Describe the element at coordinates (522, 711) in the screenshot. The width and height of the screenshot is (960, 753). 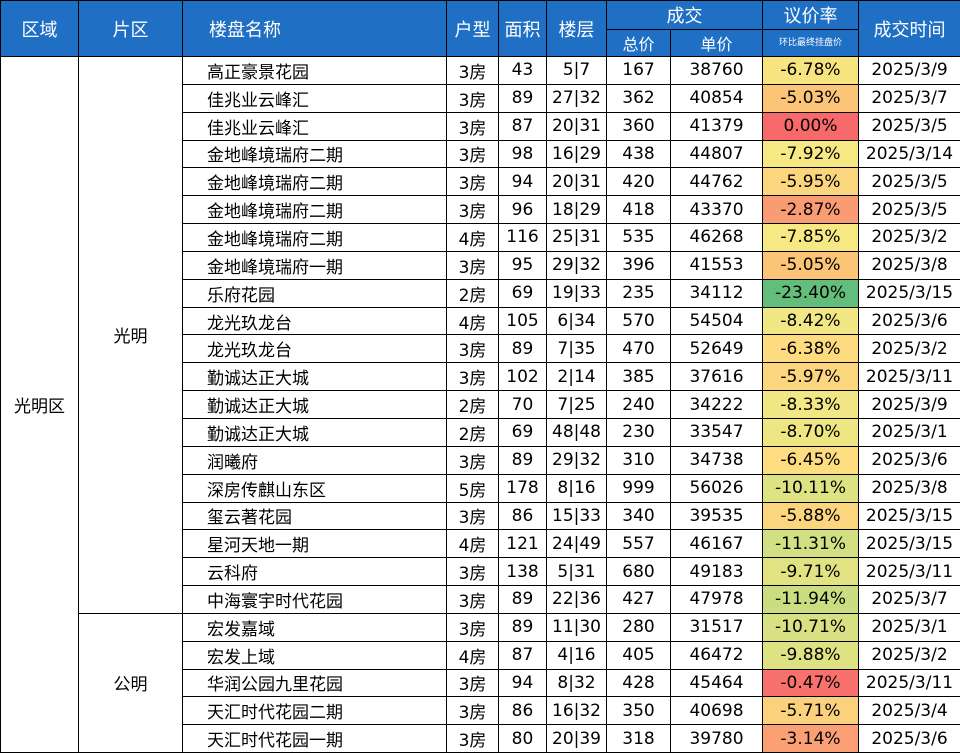
I see `floor-area-cell: 86` at that location.